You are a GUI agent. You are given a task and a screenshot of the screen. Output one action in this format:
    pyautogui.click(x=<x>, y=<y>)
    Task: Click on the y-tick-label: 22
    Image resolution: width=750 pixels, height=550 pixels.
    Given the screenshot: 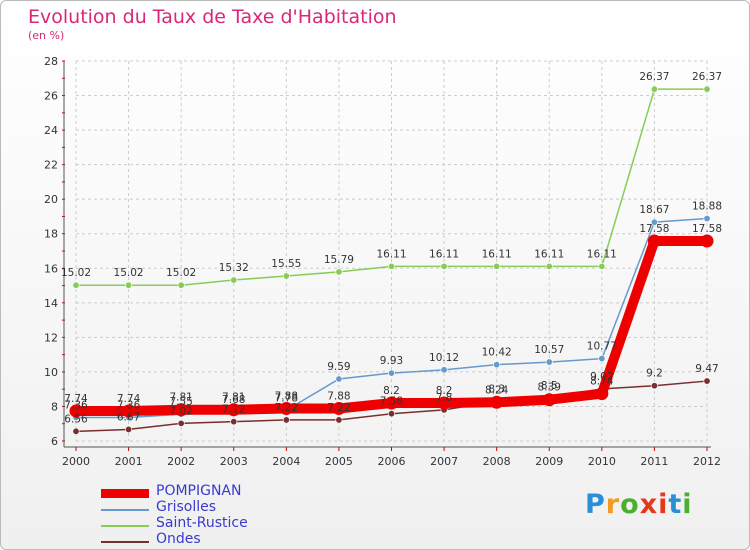 What is the action you would take?
    pyautogui.click(x=51, y=165)
    